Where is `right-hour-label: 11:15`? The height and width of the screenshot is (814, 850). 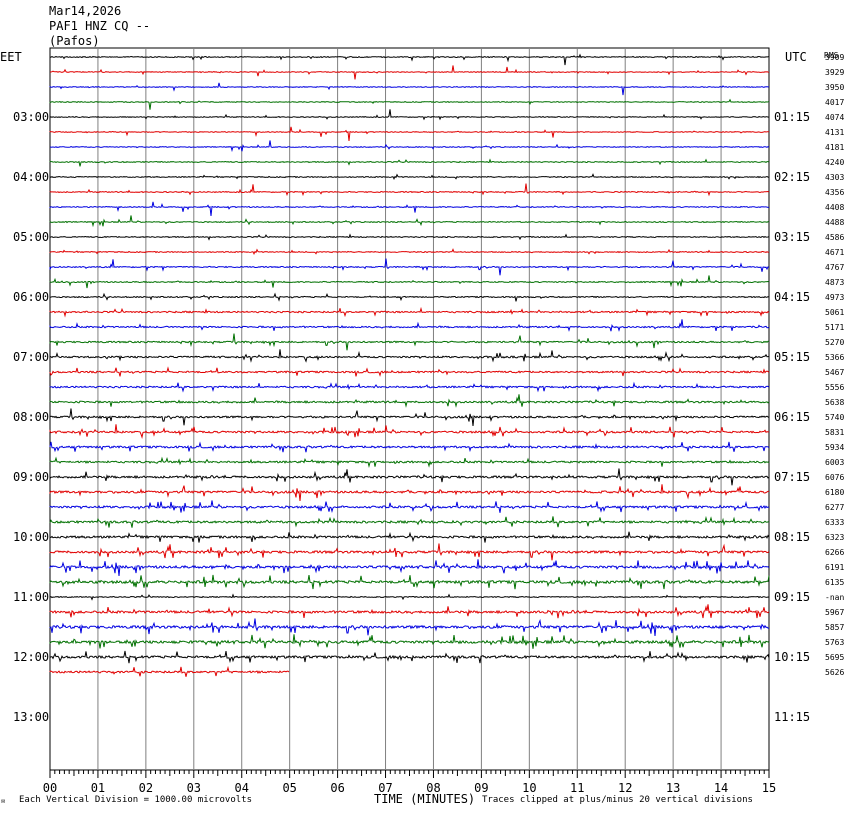
right-hour-label: 11:15 is located at coordinates (792, 717).